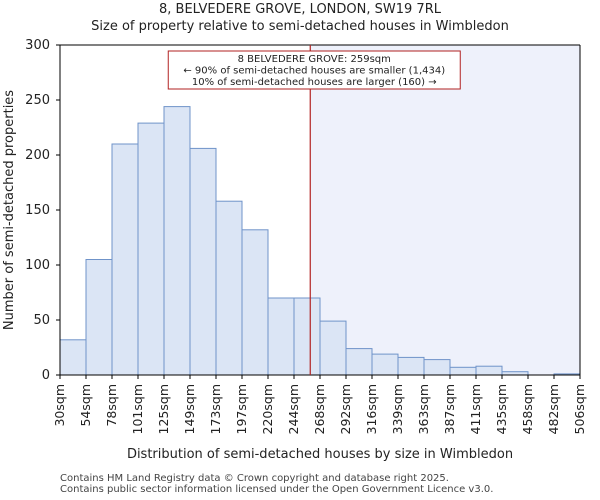 Image resolution: width=600 pixels, height=500 pixels. What do you see at coordinates (314, 59) in the screenshot?
I see `annotation-line: 8 BELVEDERE GROVE: 259sqm` at bounding box center [314, 59].